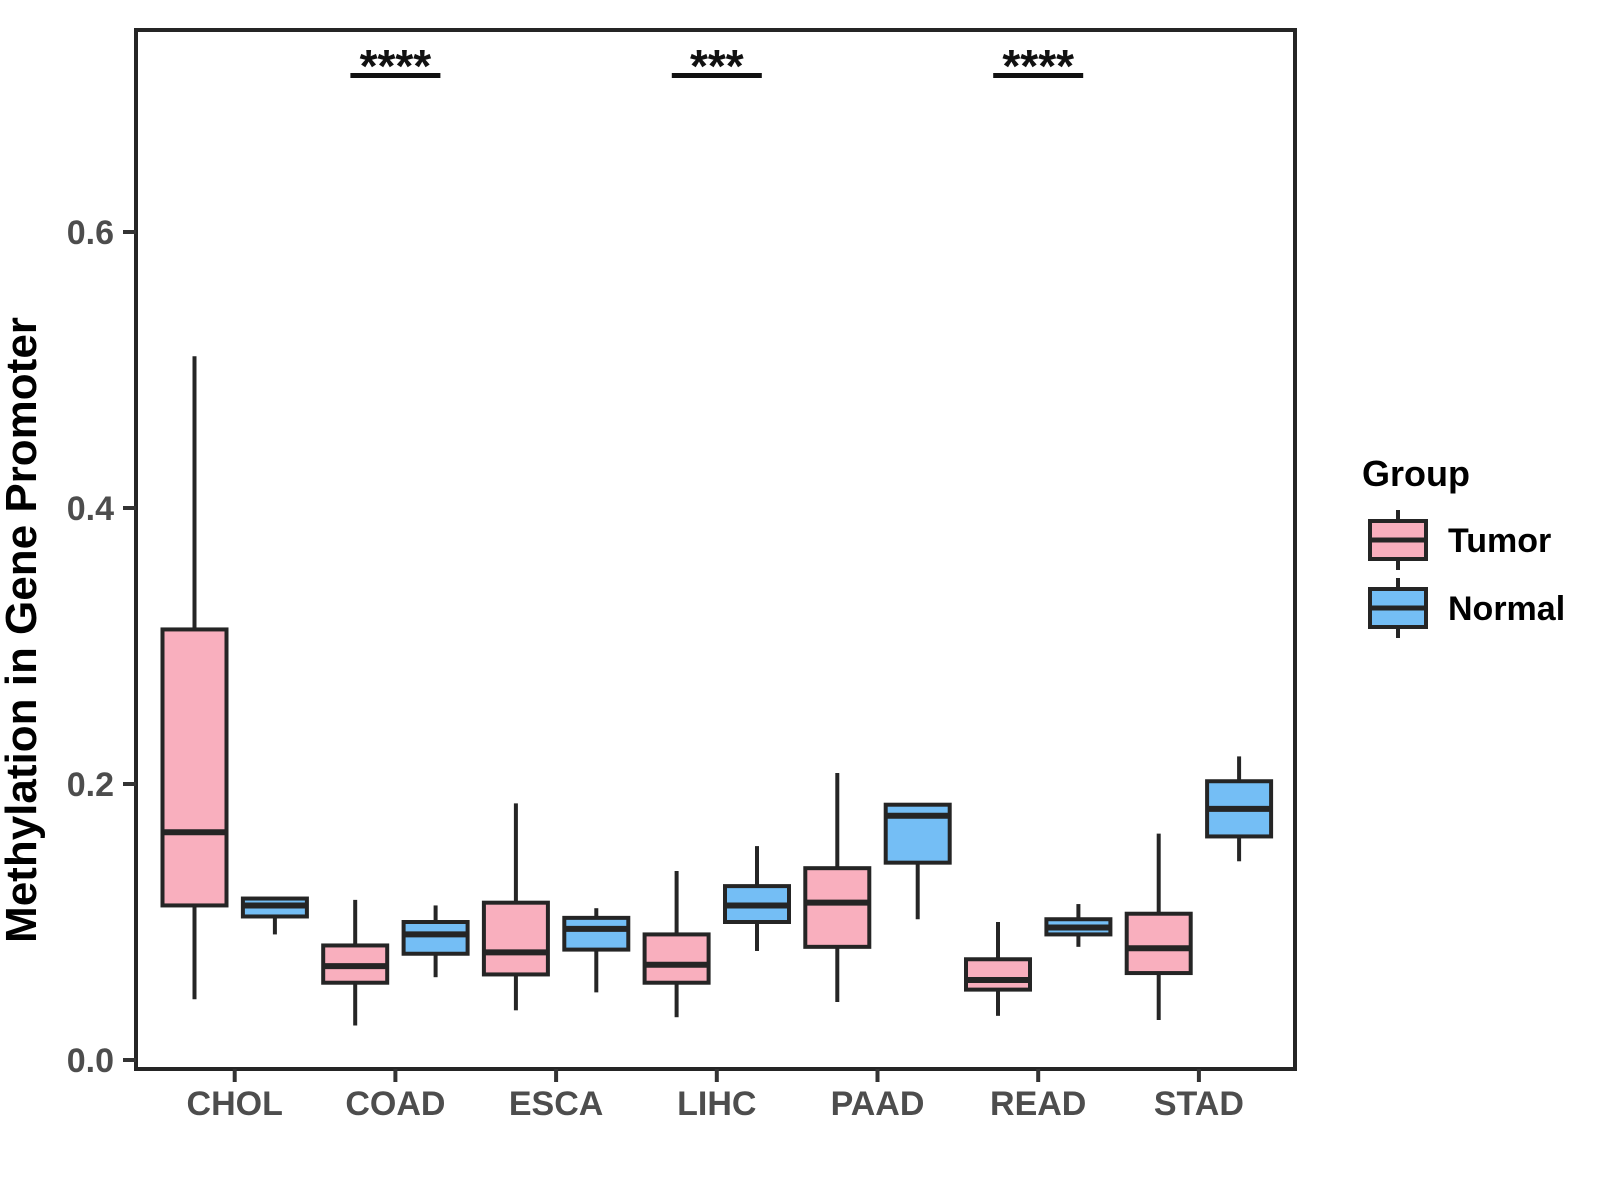  What do you see at coordinates (90, 509) in the screenshot?
I see `y-axis-tick-label: 0.4` at bounding box center [90, 509].